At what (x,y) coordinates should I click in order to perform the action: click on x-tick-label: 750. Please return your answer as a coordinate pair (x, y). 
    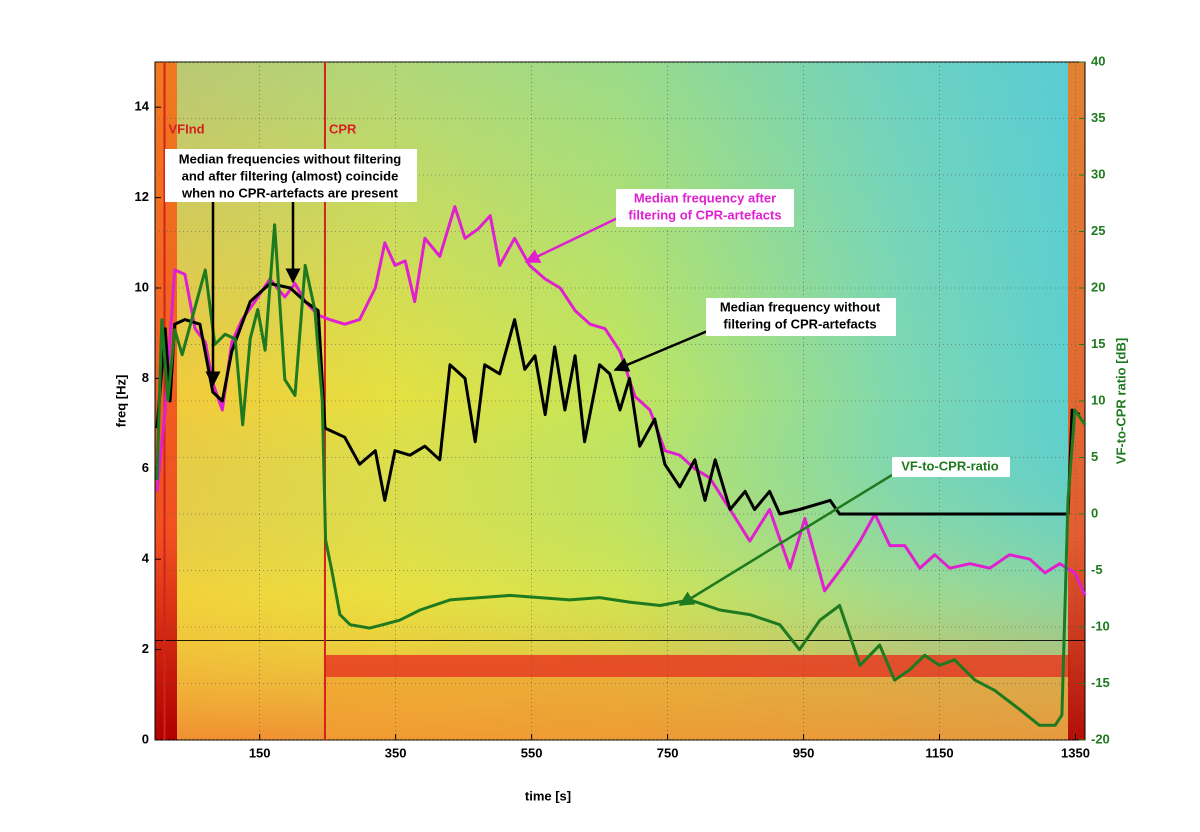
    Looking at the image, I should click on (668, 752).